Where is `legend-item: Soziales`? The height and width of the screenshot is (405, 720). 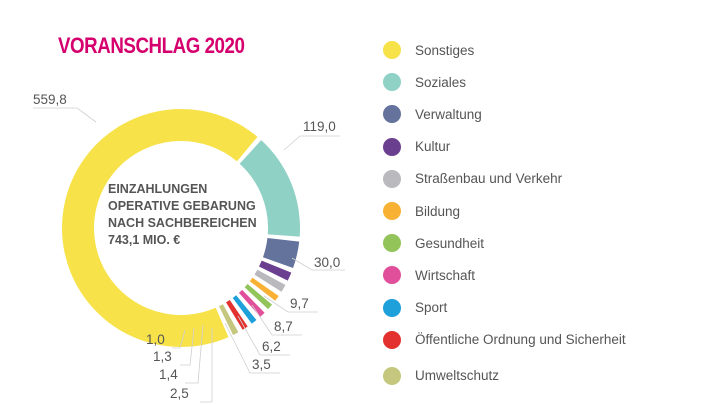
legend-item: Soziales is located at coordinates (424, 82).